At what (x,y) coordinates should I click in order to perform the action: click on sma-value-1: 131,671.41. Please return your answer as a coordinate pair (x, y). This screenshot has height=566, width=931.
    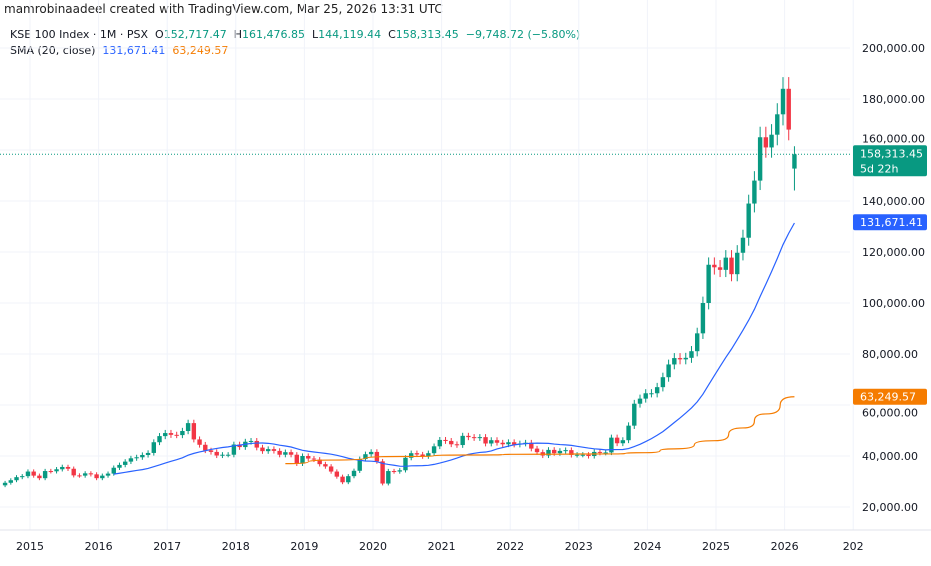
    Looking at the image, I should click on (134, 50).